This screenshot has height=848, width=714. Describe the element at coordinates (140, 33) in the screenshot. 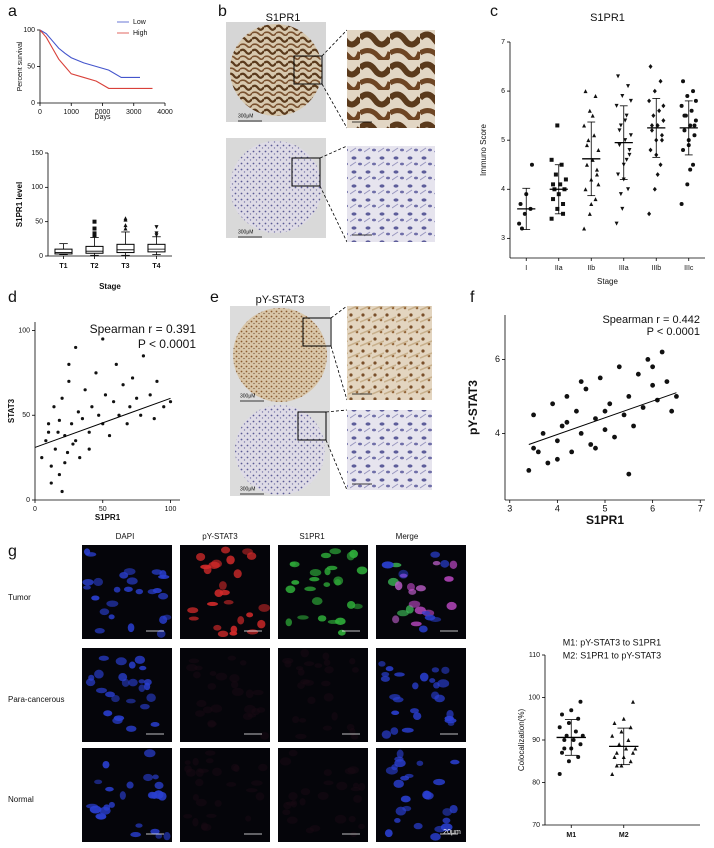

I see `legend-label: High` at that location.